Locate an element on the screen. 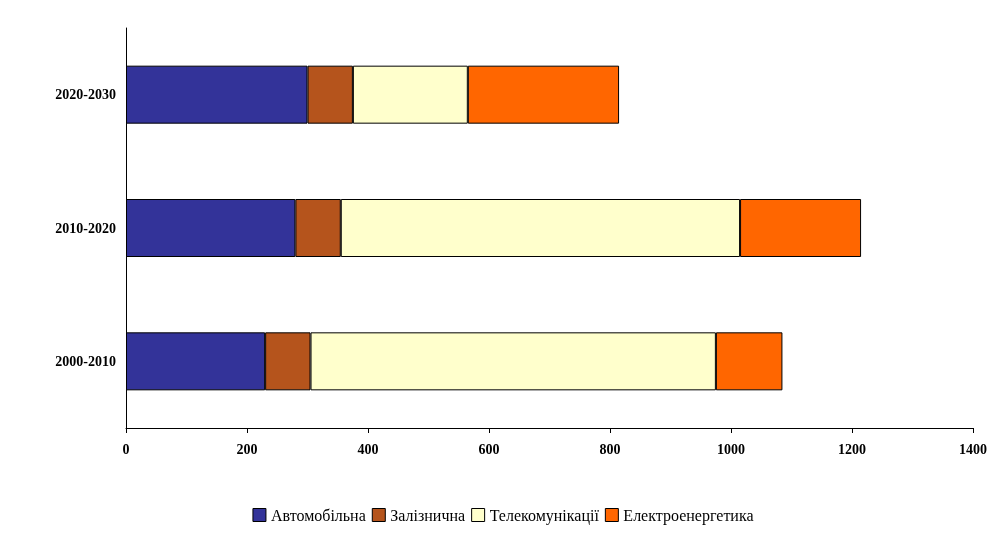  legend-label: Автомобільна is located at coordinates (318, 515).